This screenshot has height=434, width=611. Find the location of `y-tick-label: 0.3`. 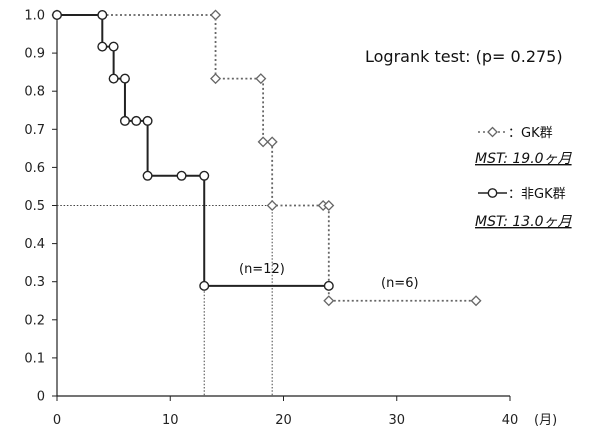

y-tick-label: 0.3 is located at coordinates (34, 282).